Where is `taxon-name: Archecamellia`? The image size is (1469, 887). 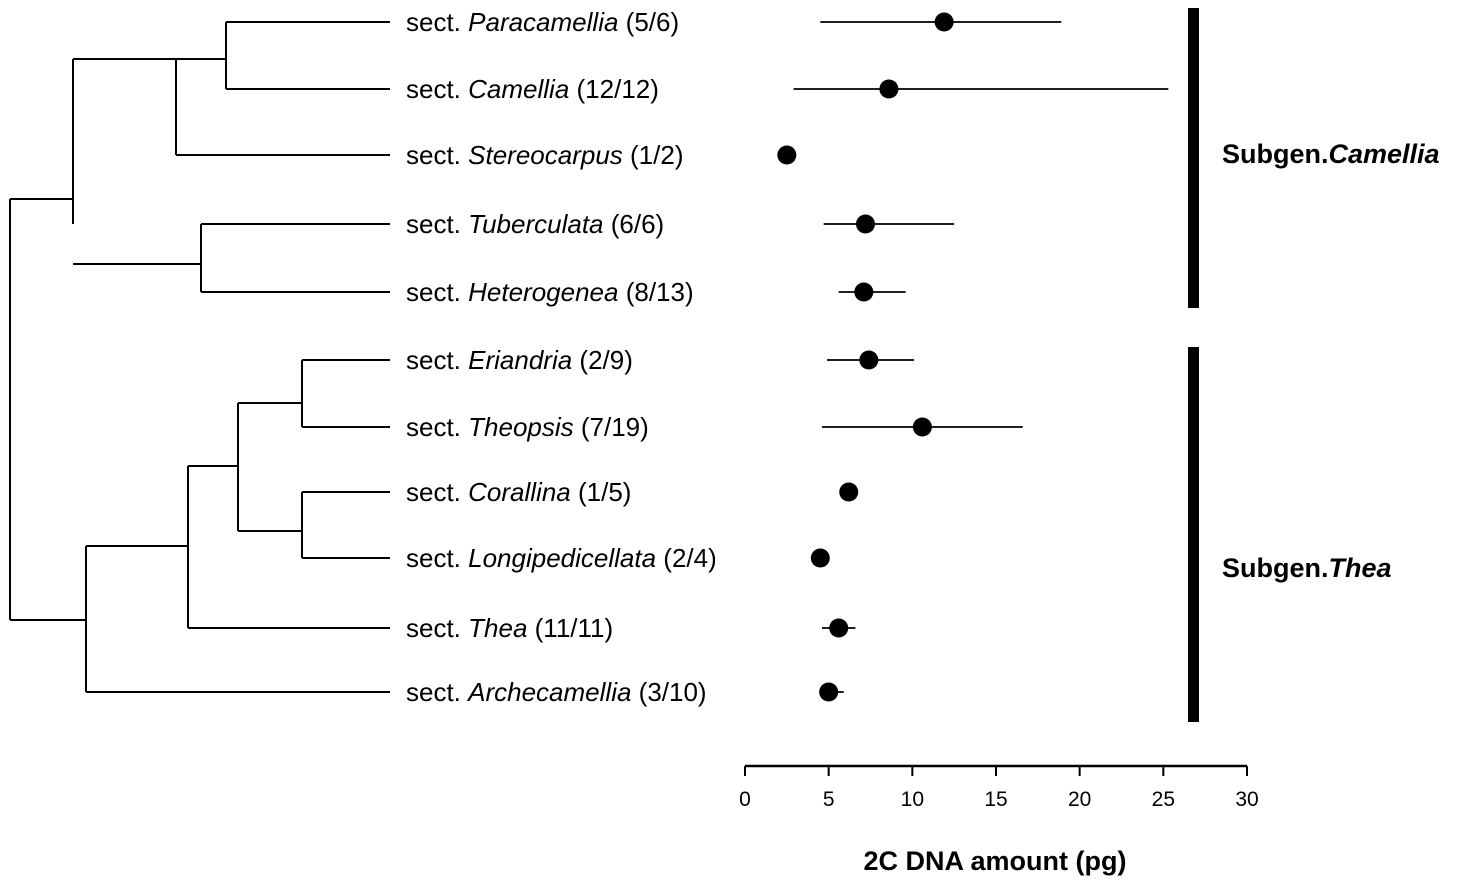
taxon-name: Archecamellia is located at coordinates (548, 692).